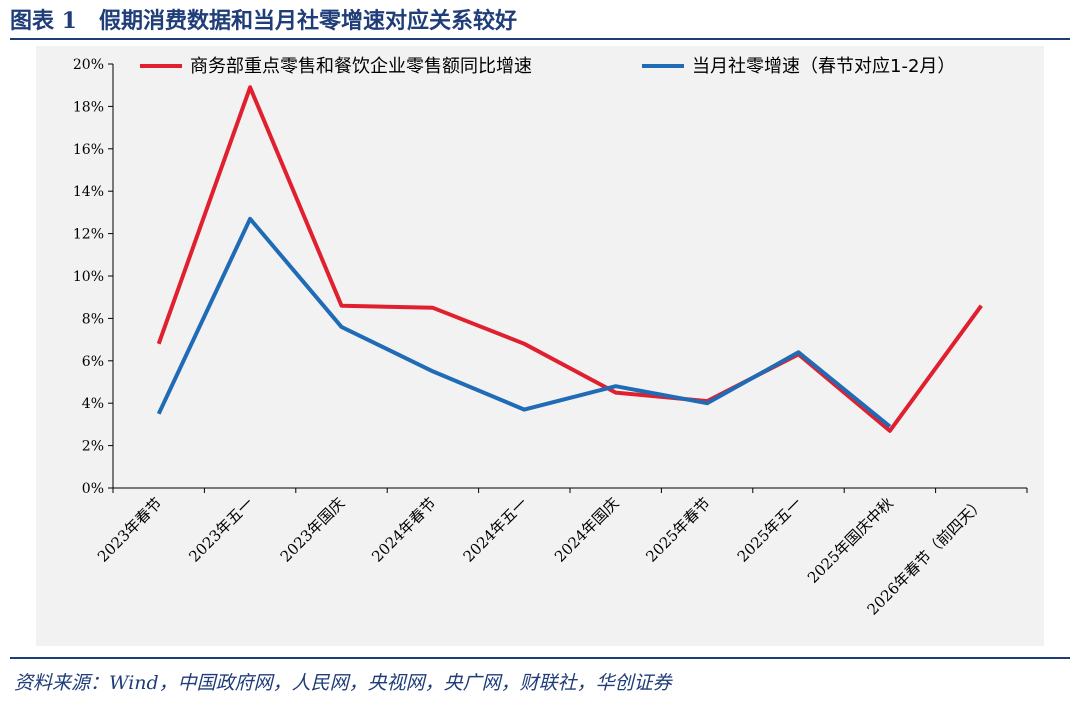 Image resolution: width=1080 pixels, height=706 pixels. What do you see at coordinates (496, 530) in the screenshot?
I see `x-category-label: 2024年五一` at bounding box center [496, 530].